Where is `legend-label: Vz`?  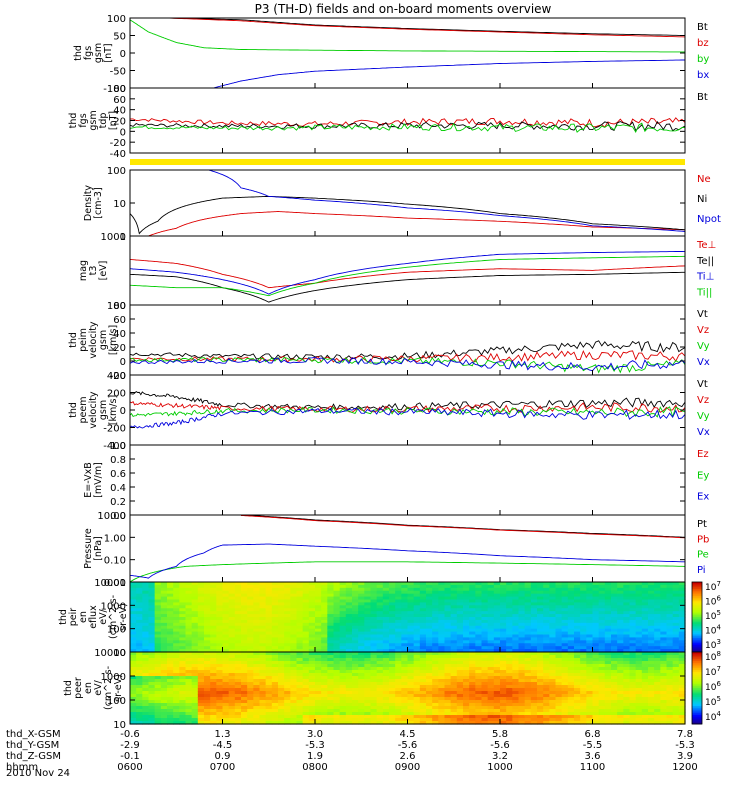 legend-label: Vz is located at coordinates (703, 400).